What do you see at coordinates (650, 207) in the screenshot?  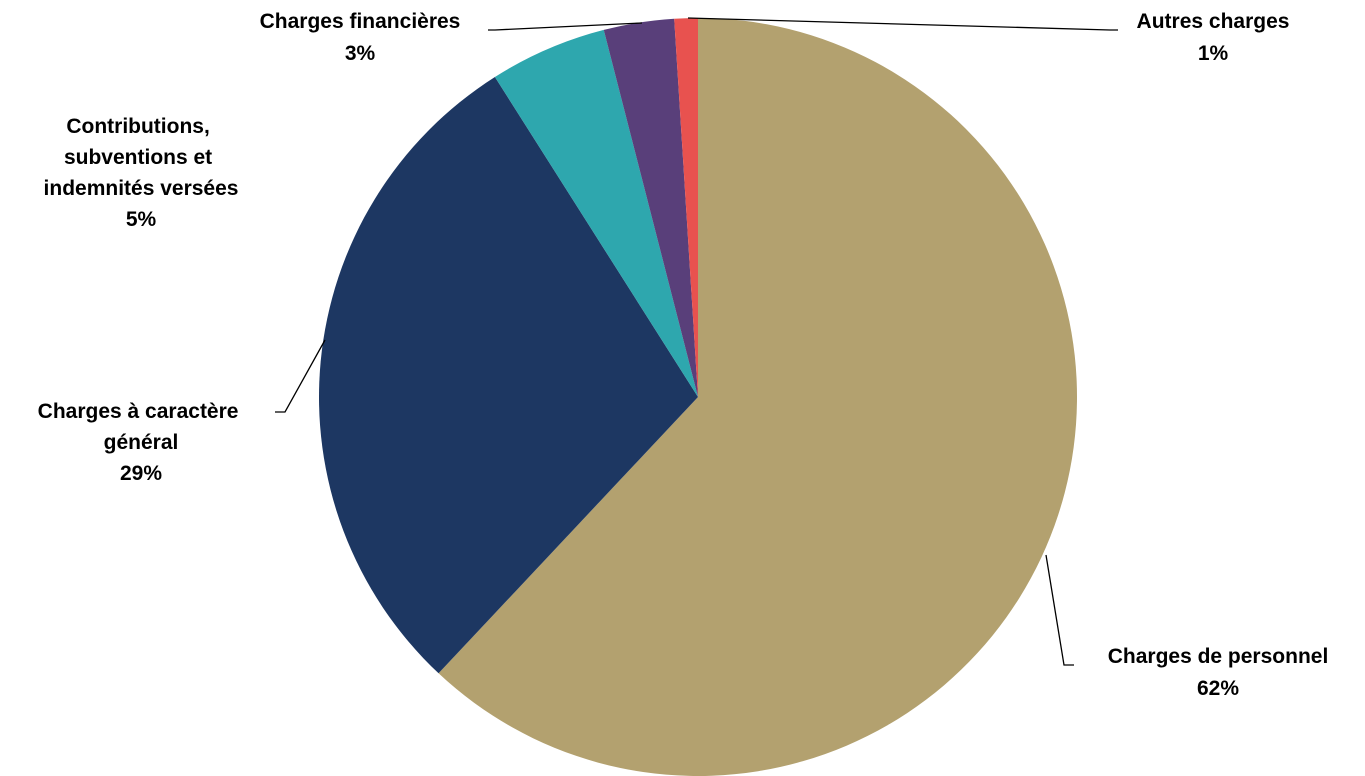 I see `pie-slice-charges-financieres` at bounding box center [650, 207].